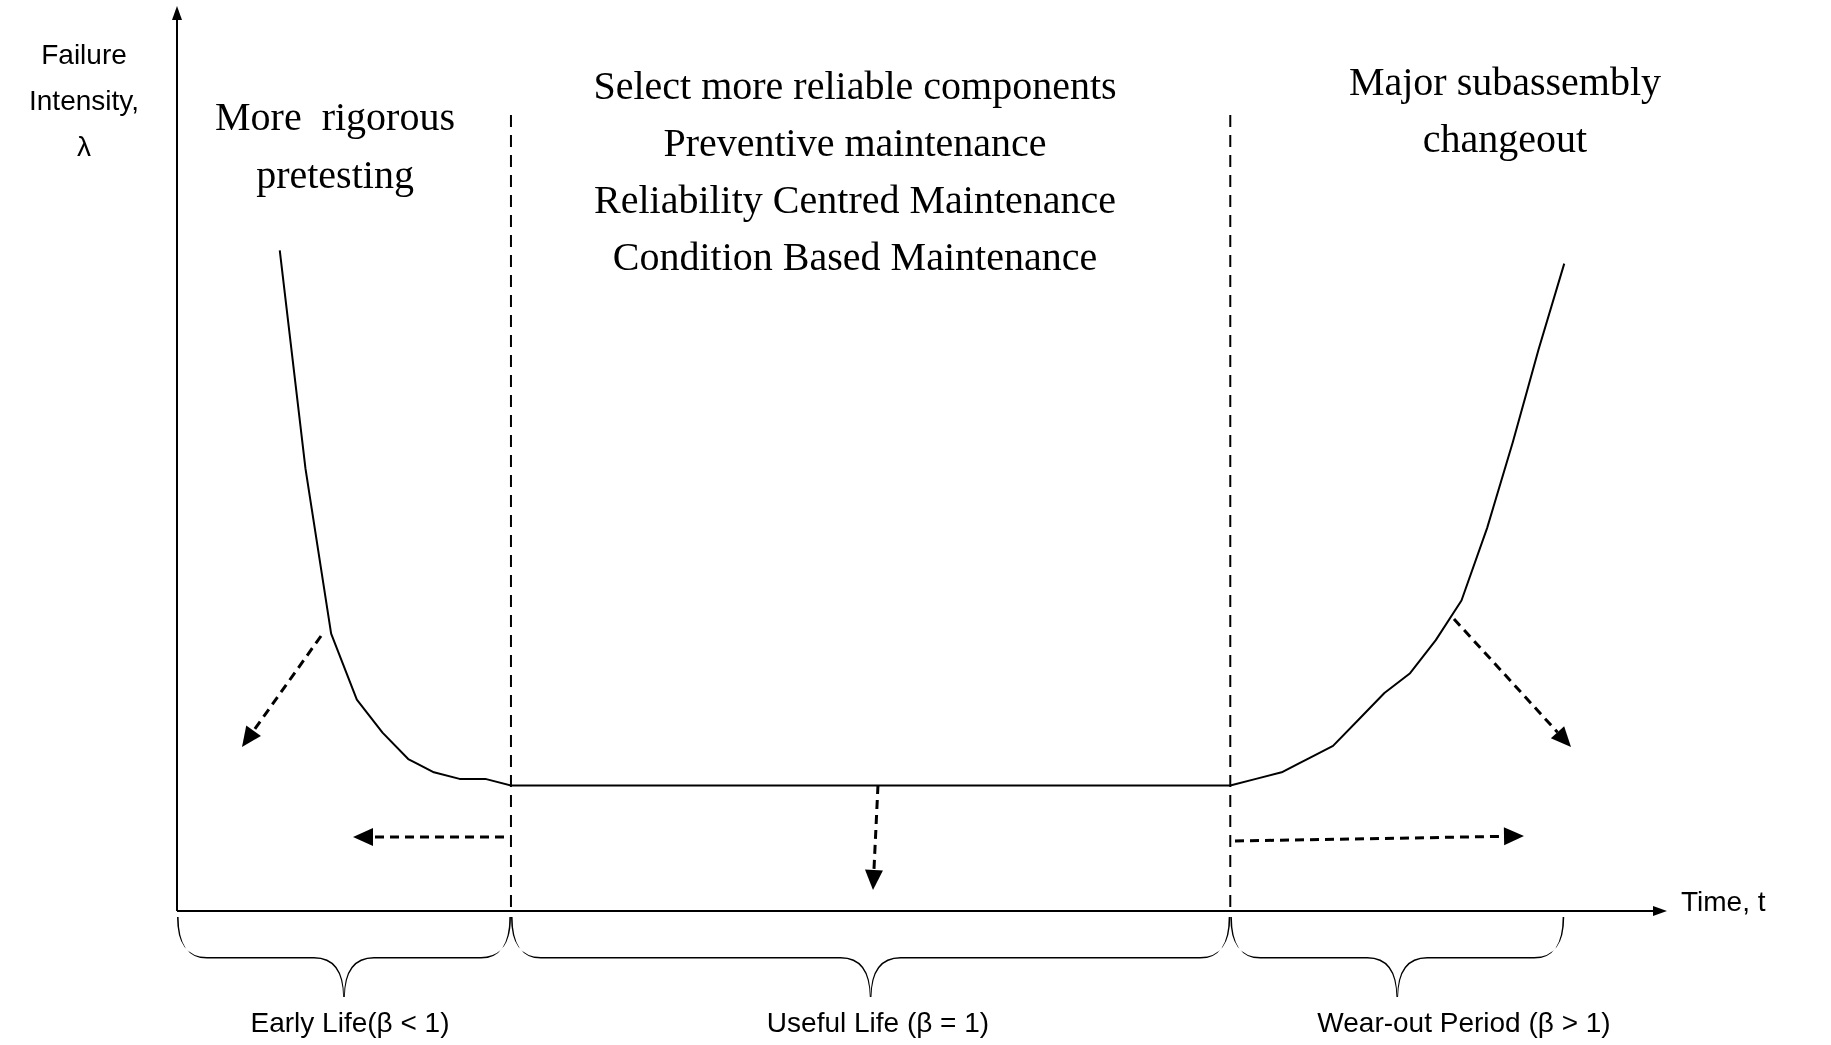  What do you see at coordinates (1723, 901) in the screenshot?
I see `x-axis-title: Time, t` at bounding box center [1723, 901].